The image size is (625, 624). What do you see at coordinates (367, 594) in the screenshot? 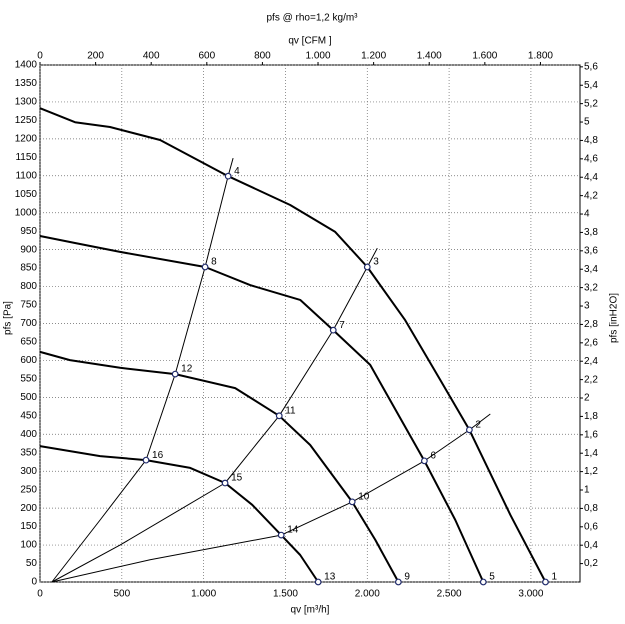
I see `x-tick-label: 2.000` at bounding box center [367, 594].